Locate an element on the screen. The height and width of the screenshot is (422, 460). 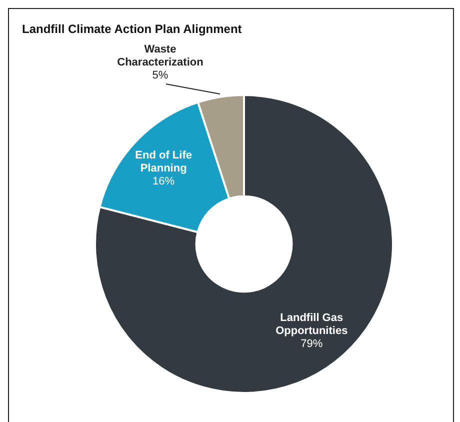
chart-title: Landfill Climate Action Plan Alignment is located at coordinates (132, 29).